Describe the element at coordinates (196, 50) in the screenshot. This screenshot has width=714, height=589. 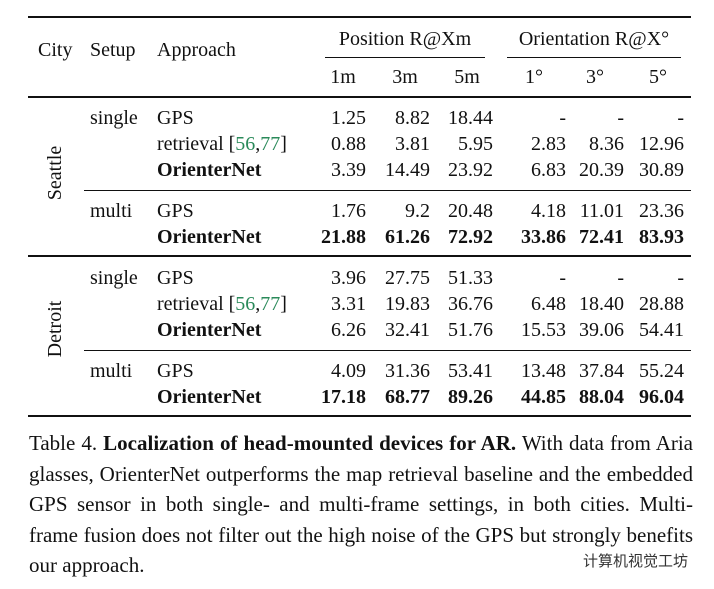
I see `header-approach: Approach` at that location.